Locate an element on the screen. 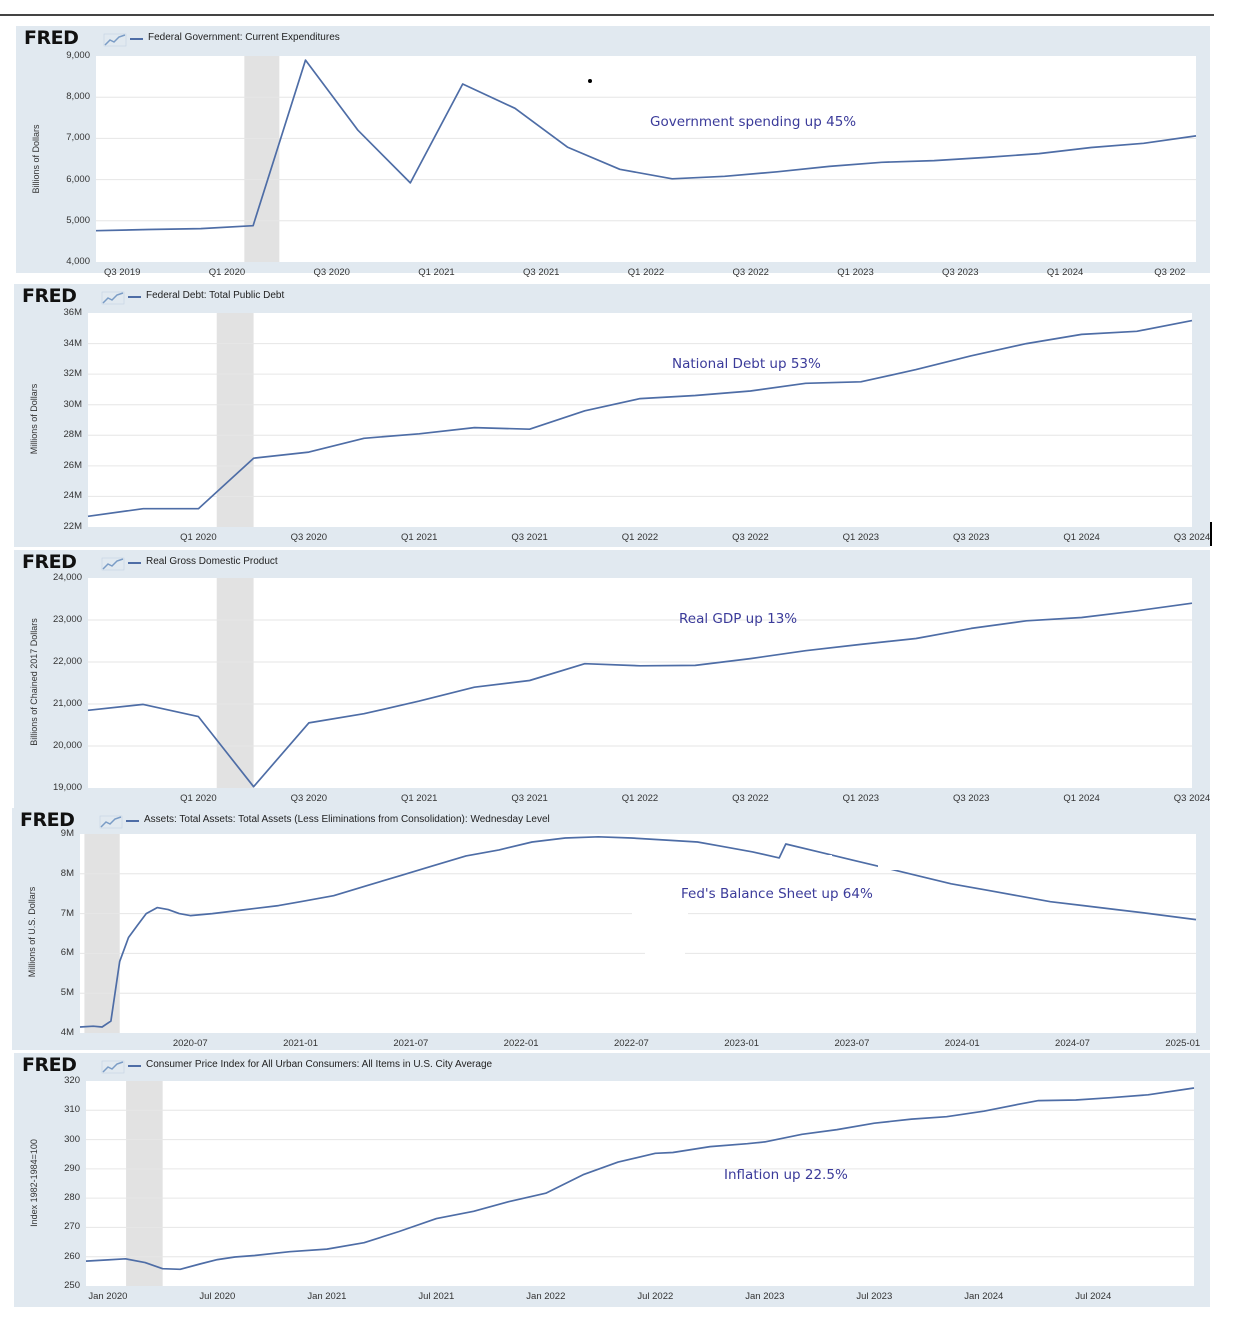 The height and width of the screenshot is (1324, 1234). x-tick-label: Jan 2022 is located at coordinates (546, 1296).